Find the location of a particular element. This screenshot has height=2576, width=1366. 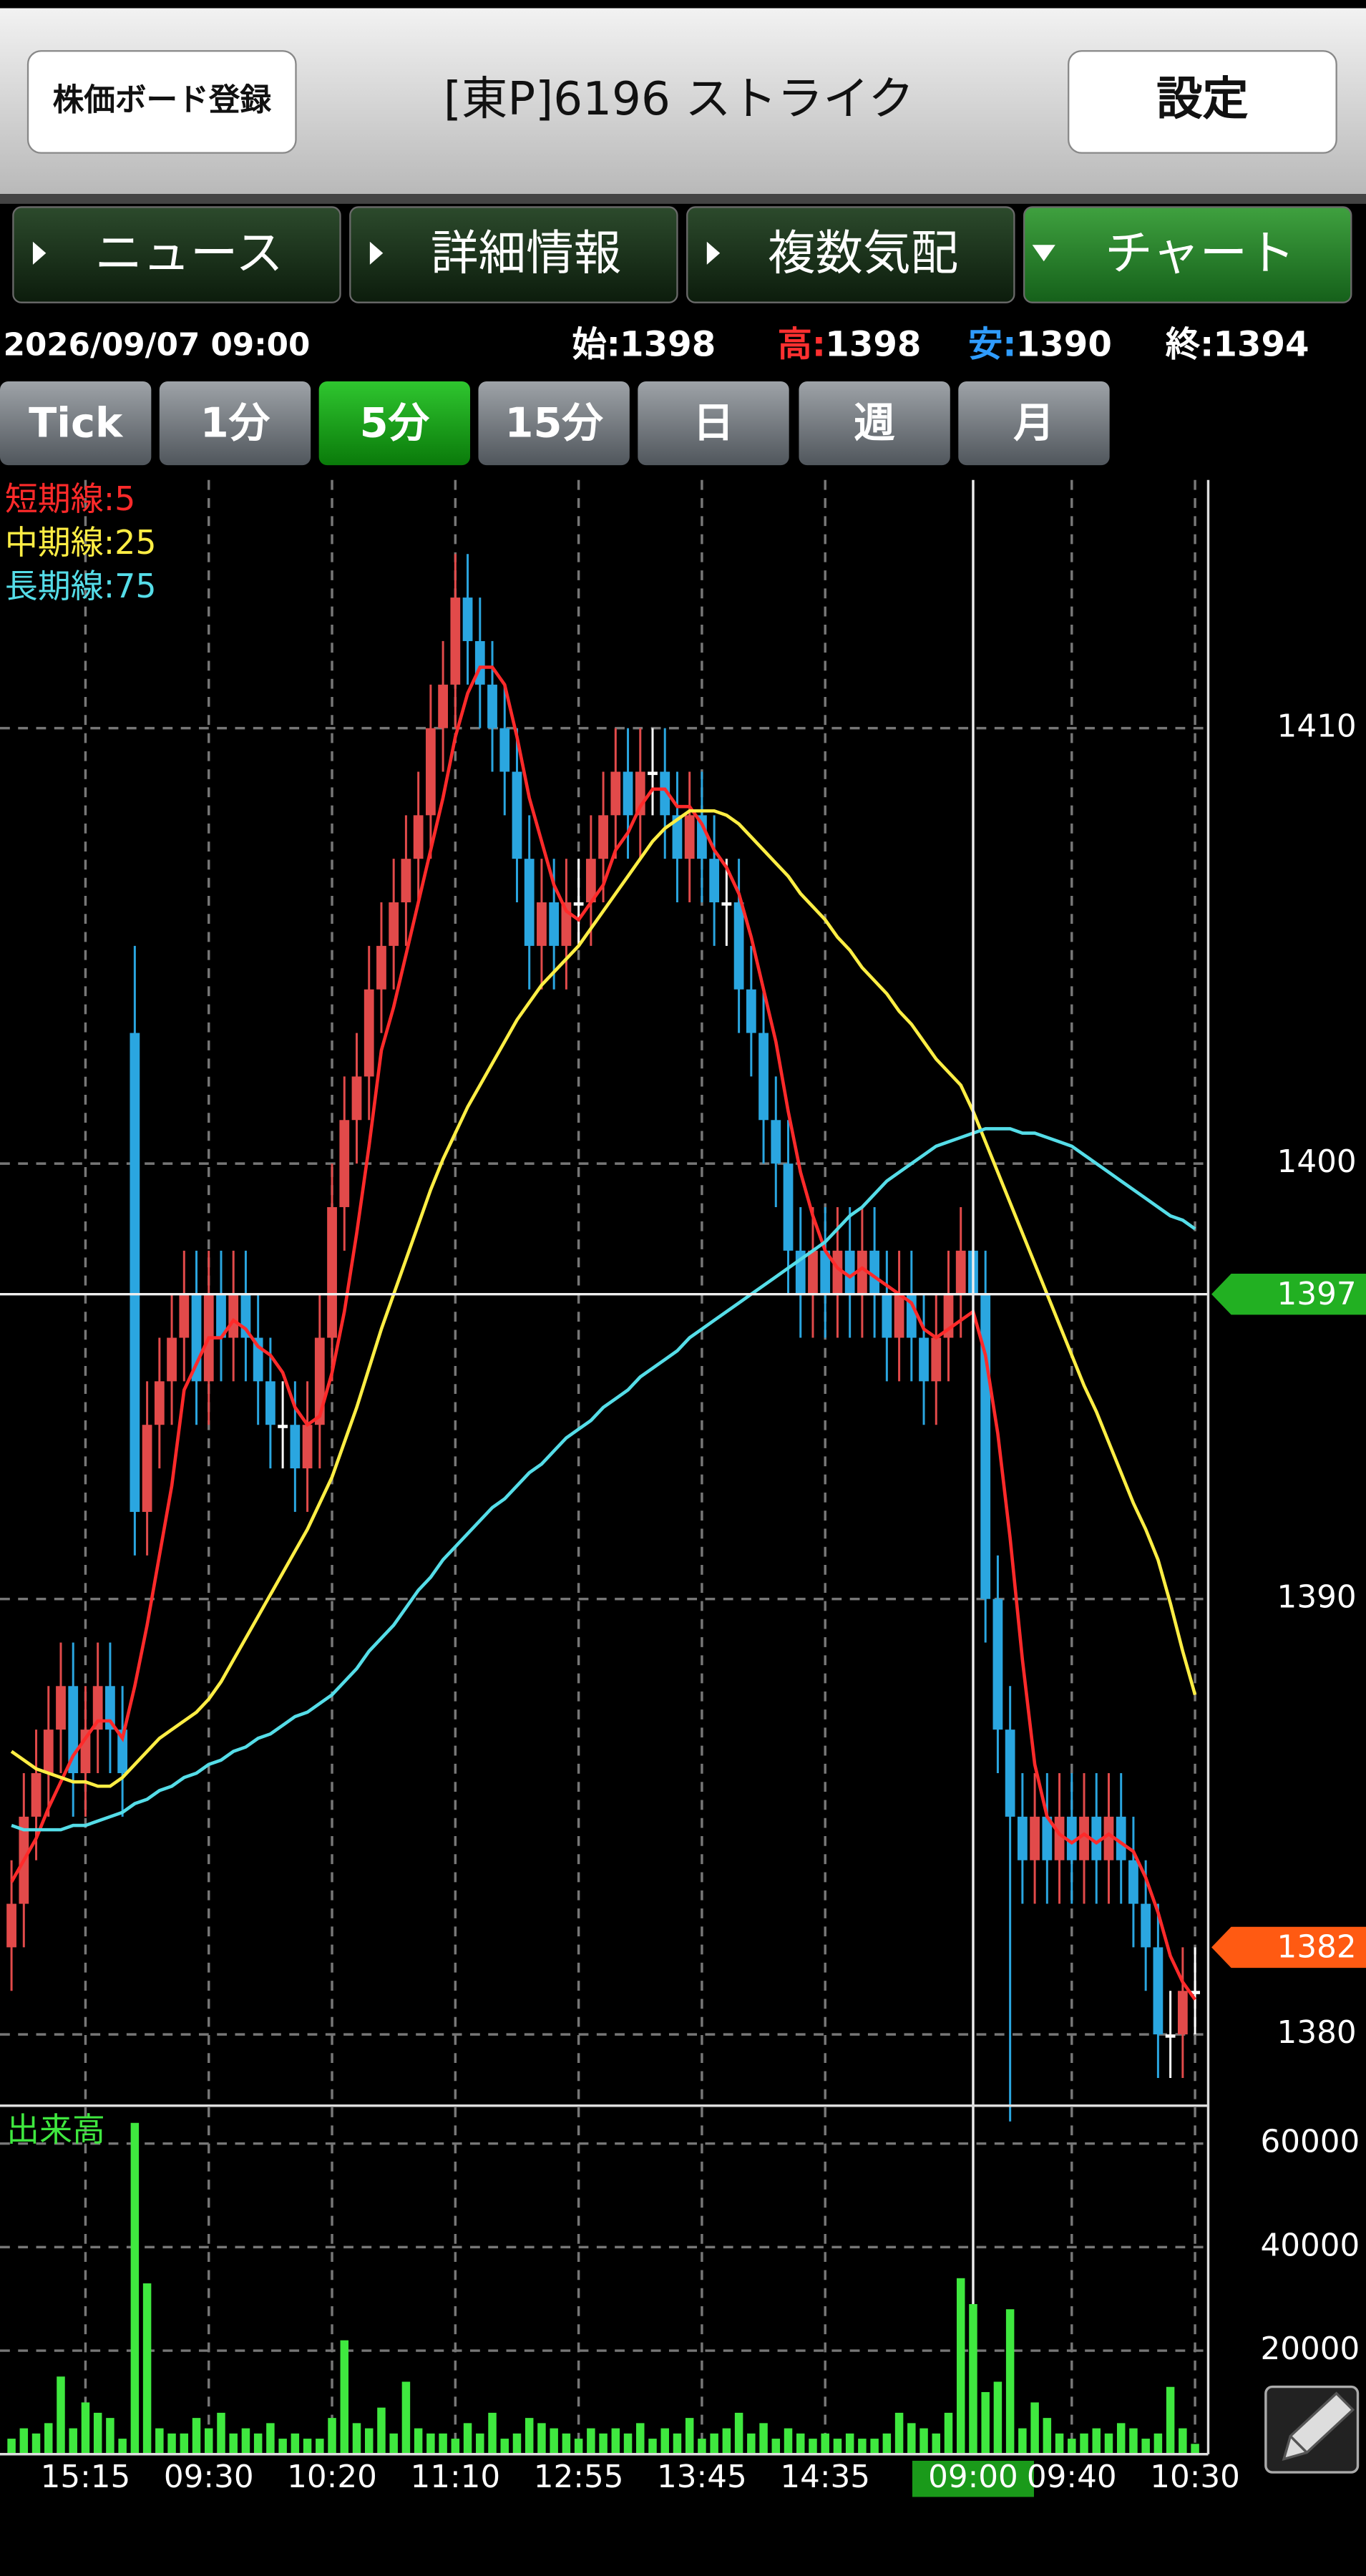

x-tick-label: 15:15 is located at coordinates (86, 2477).